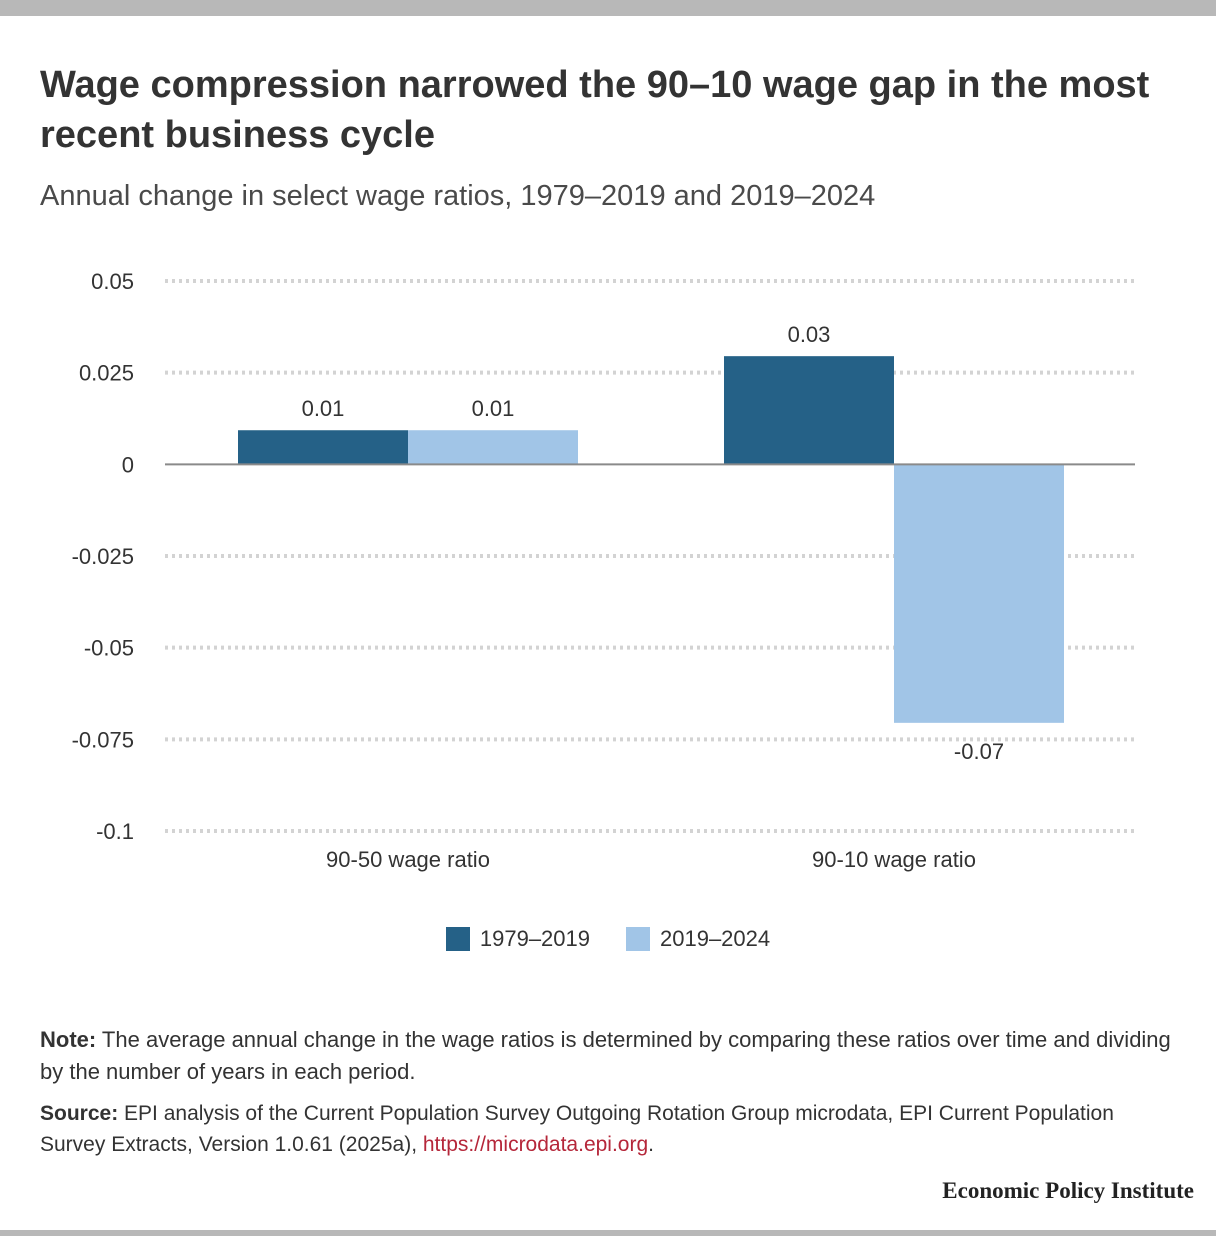 This screenshot has width=1216, height=1236. I want to click on y-tick-label: -0.05, so click(109, 648).